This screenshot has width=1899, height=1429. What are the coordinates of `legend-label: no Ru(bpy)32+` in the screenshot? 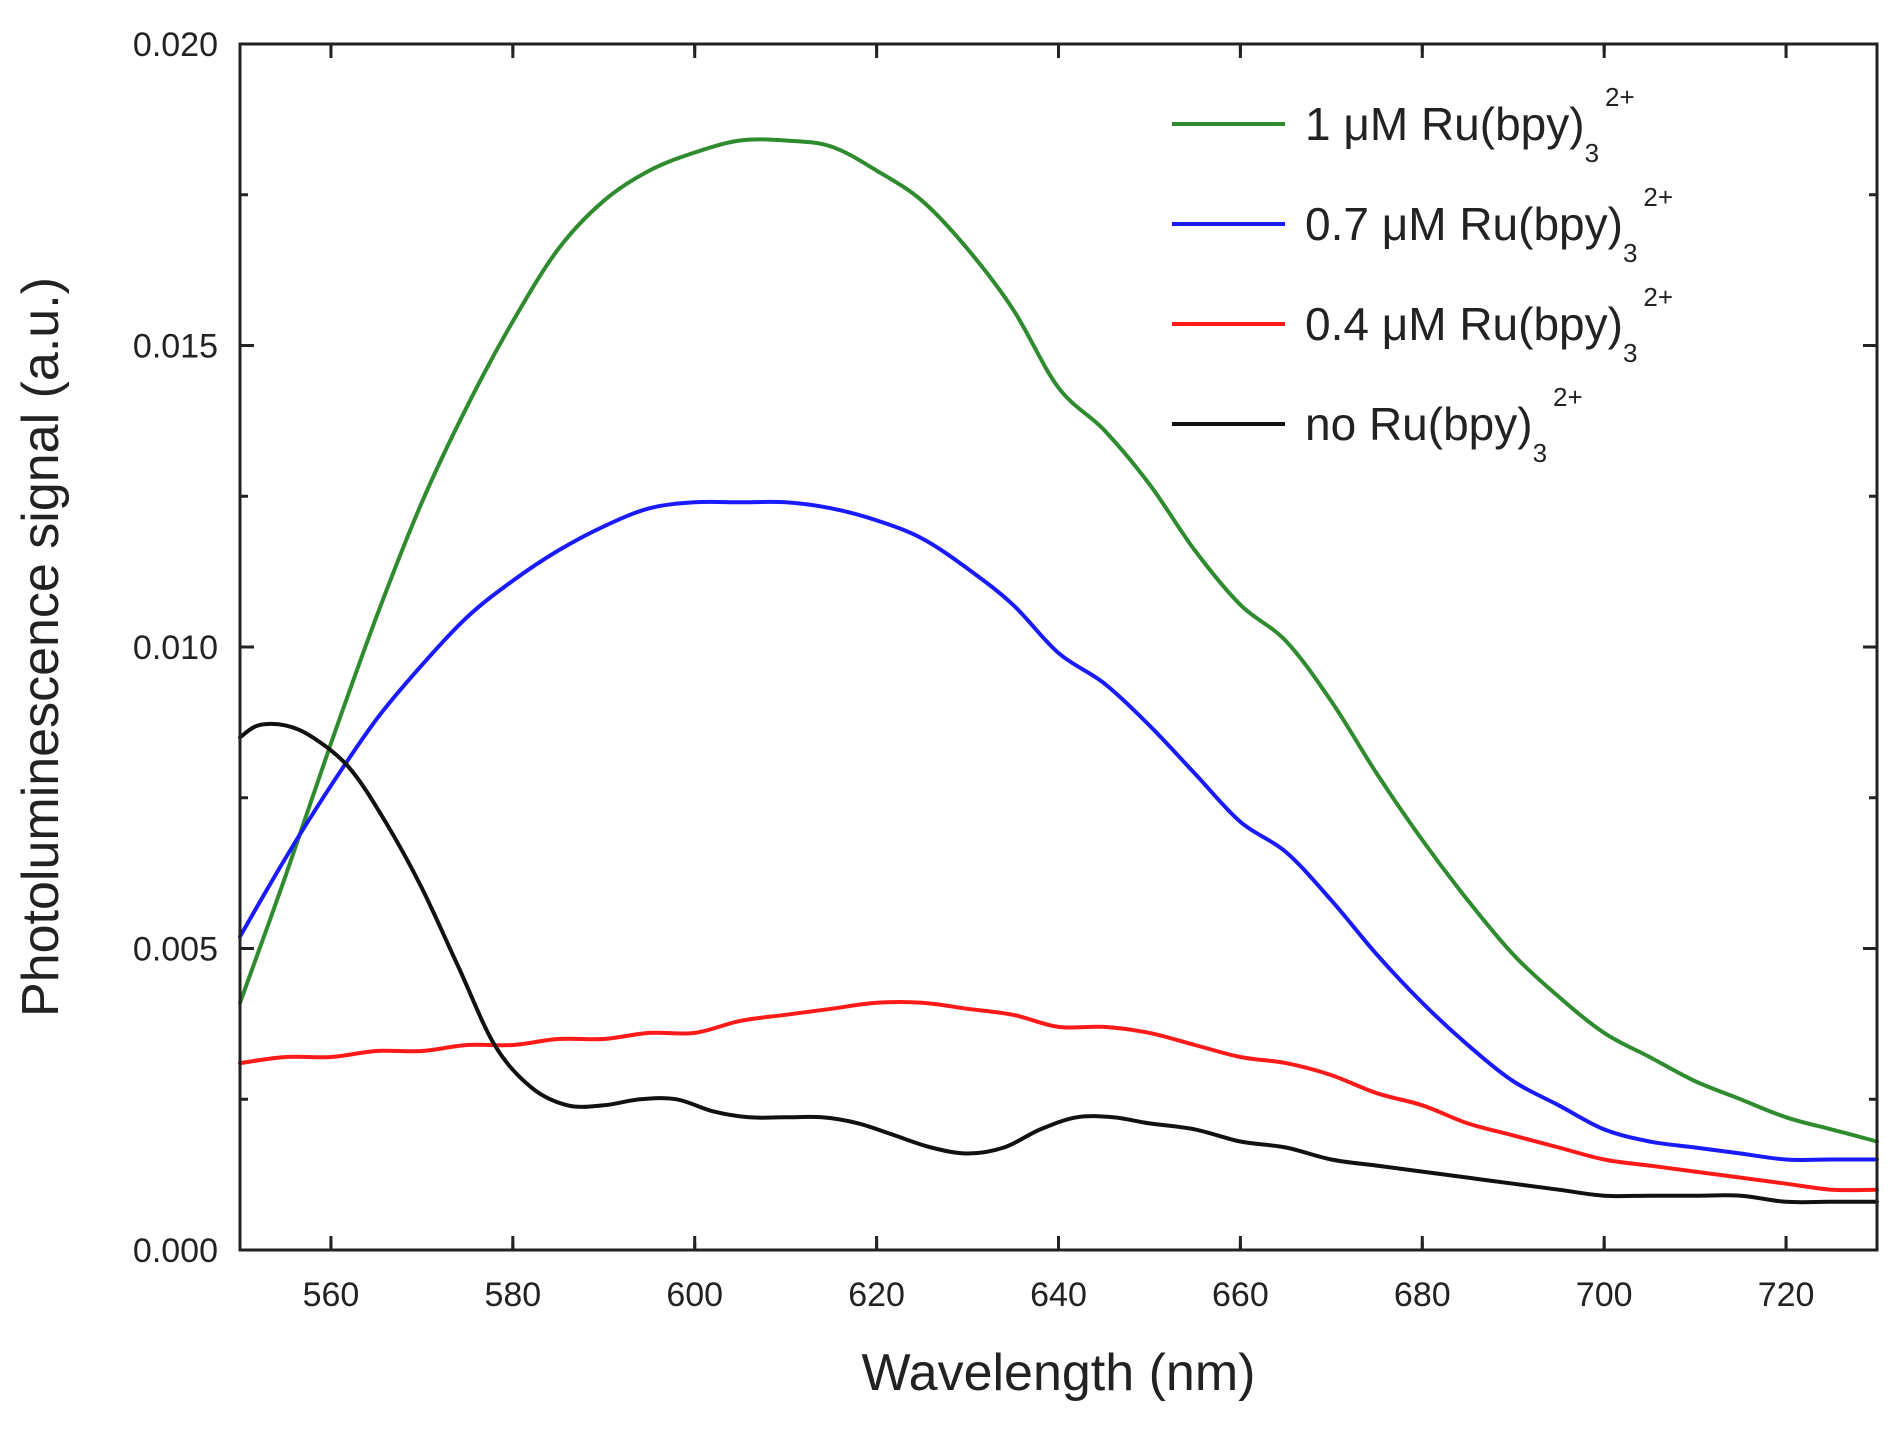 It's located at (1444, 425).